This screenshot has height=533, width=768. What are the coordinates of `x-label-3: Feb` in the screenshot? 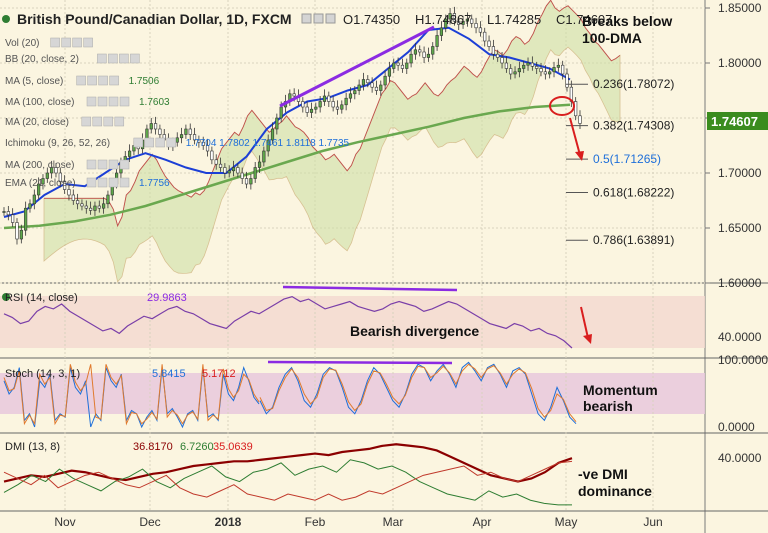 It's located at (315, 522).